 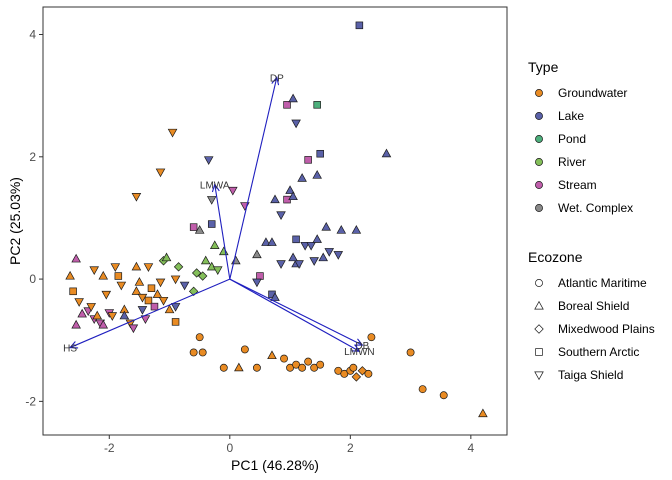 I want to click on type-legend-label: Stream, so click(x=577, y=185).